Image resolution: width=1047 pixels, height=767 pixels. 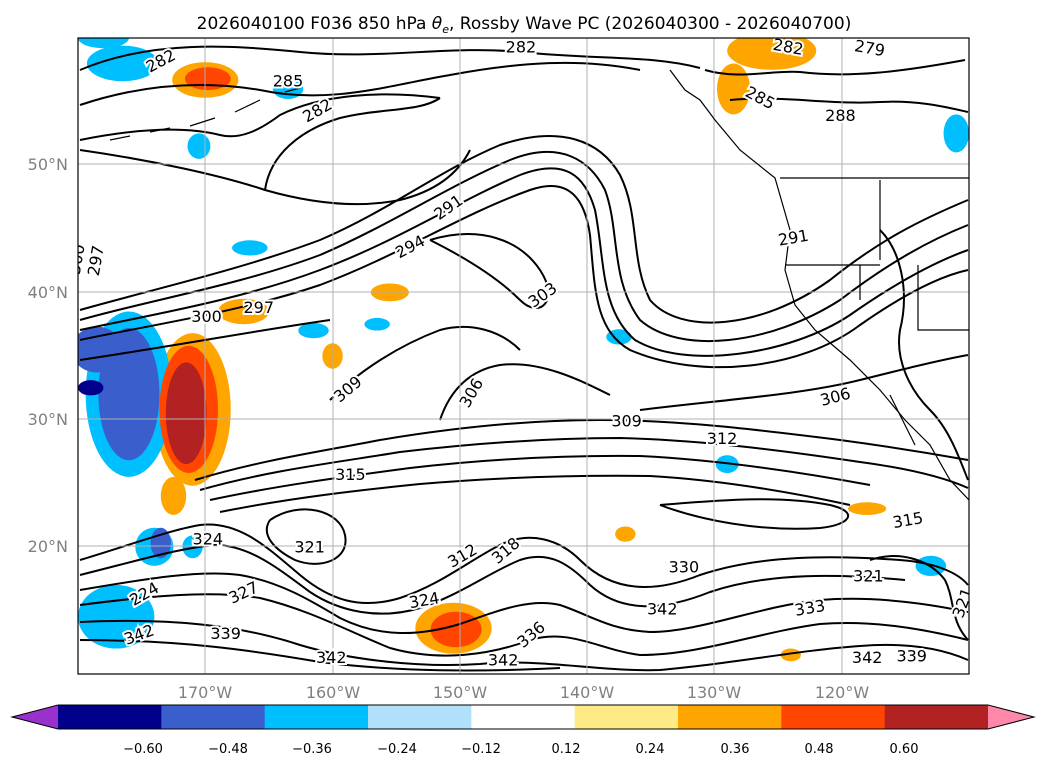 I want to click on longitude-ticks: 170°W 160°W 150°W 140°W 130°W 120°W, so click(x=524, y=692).